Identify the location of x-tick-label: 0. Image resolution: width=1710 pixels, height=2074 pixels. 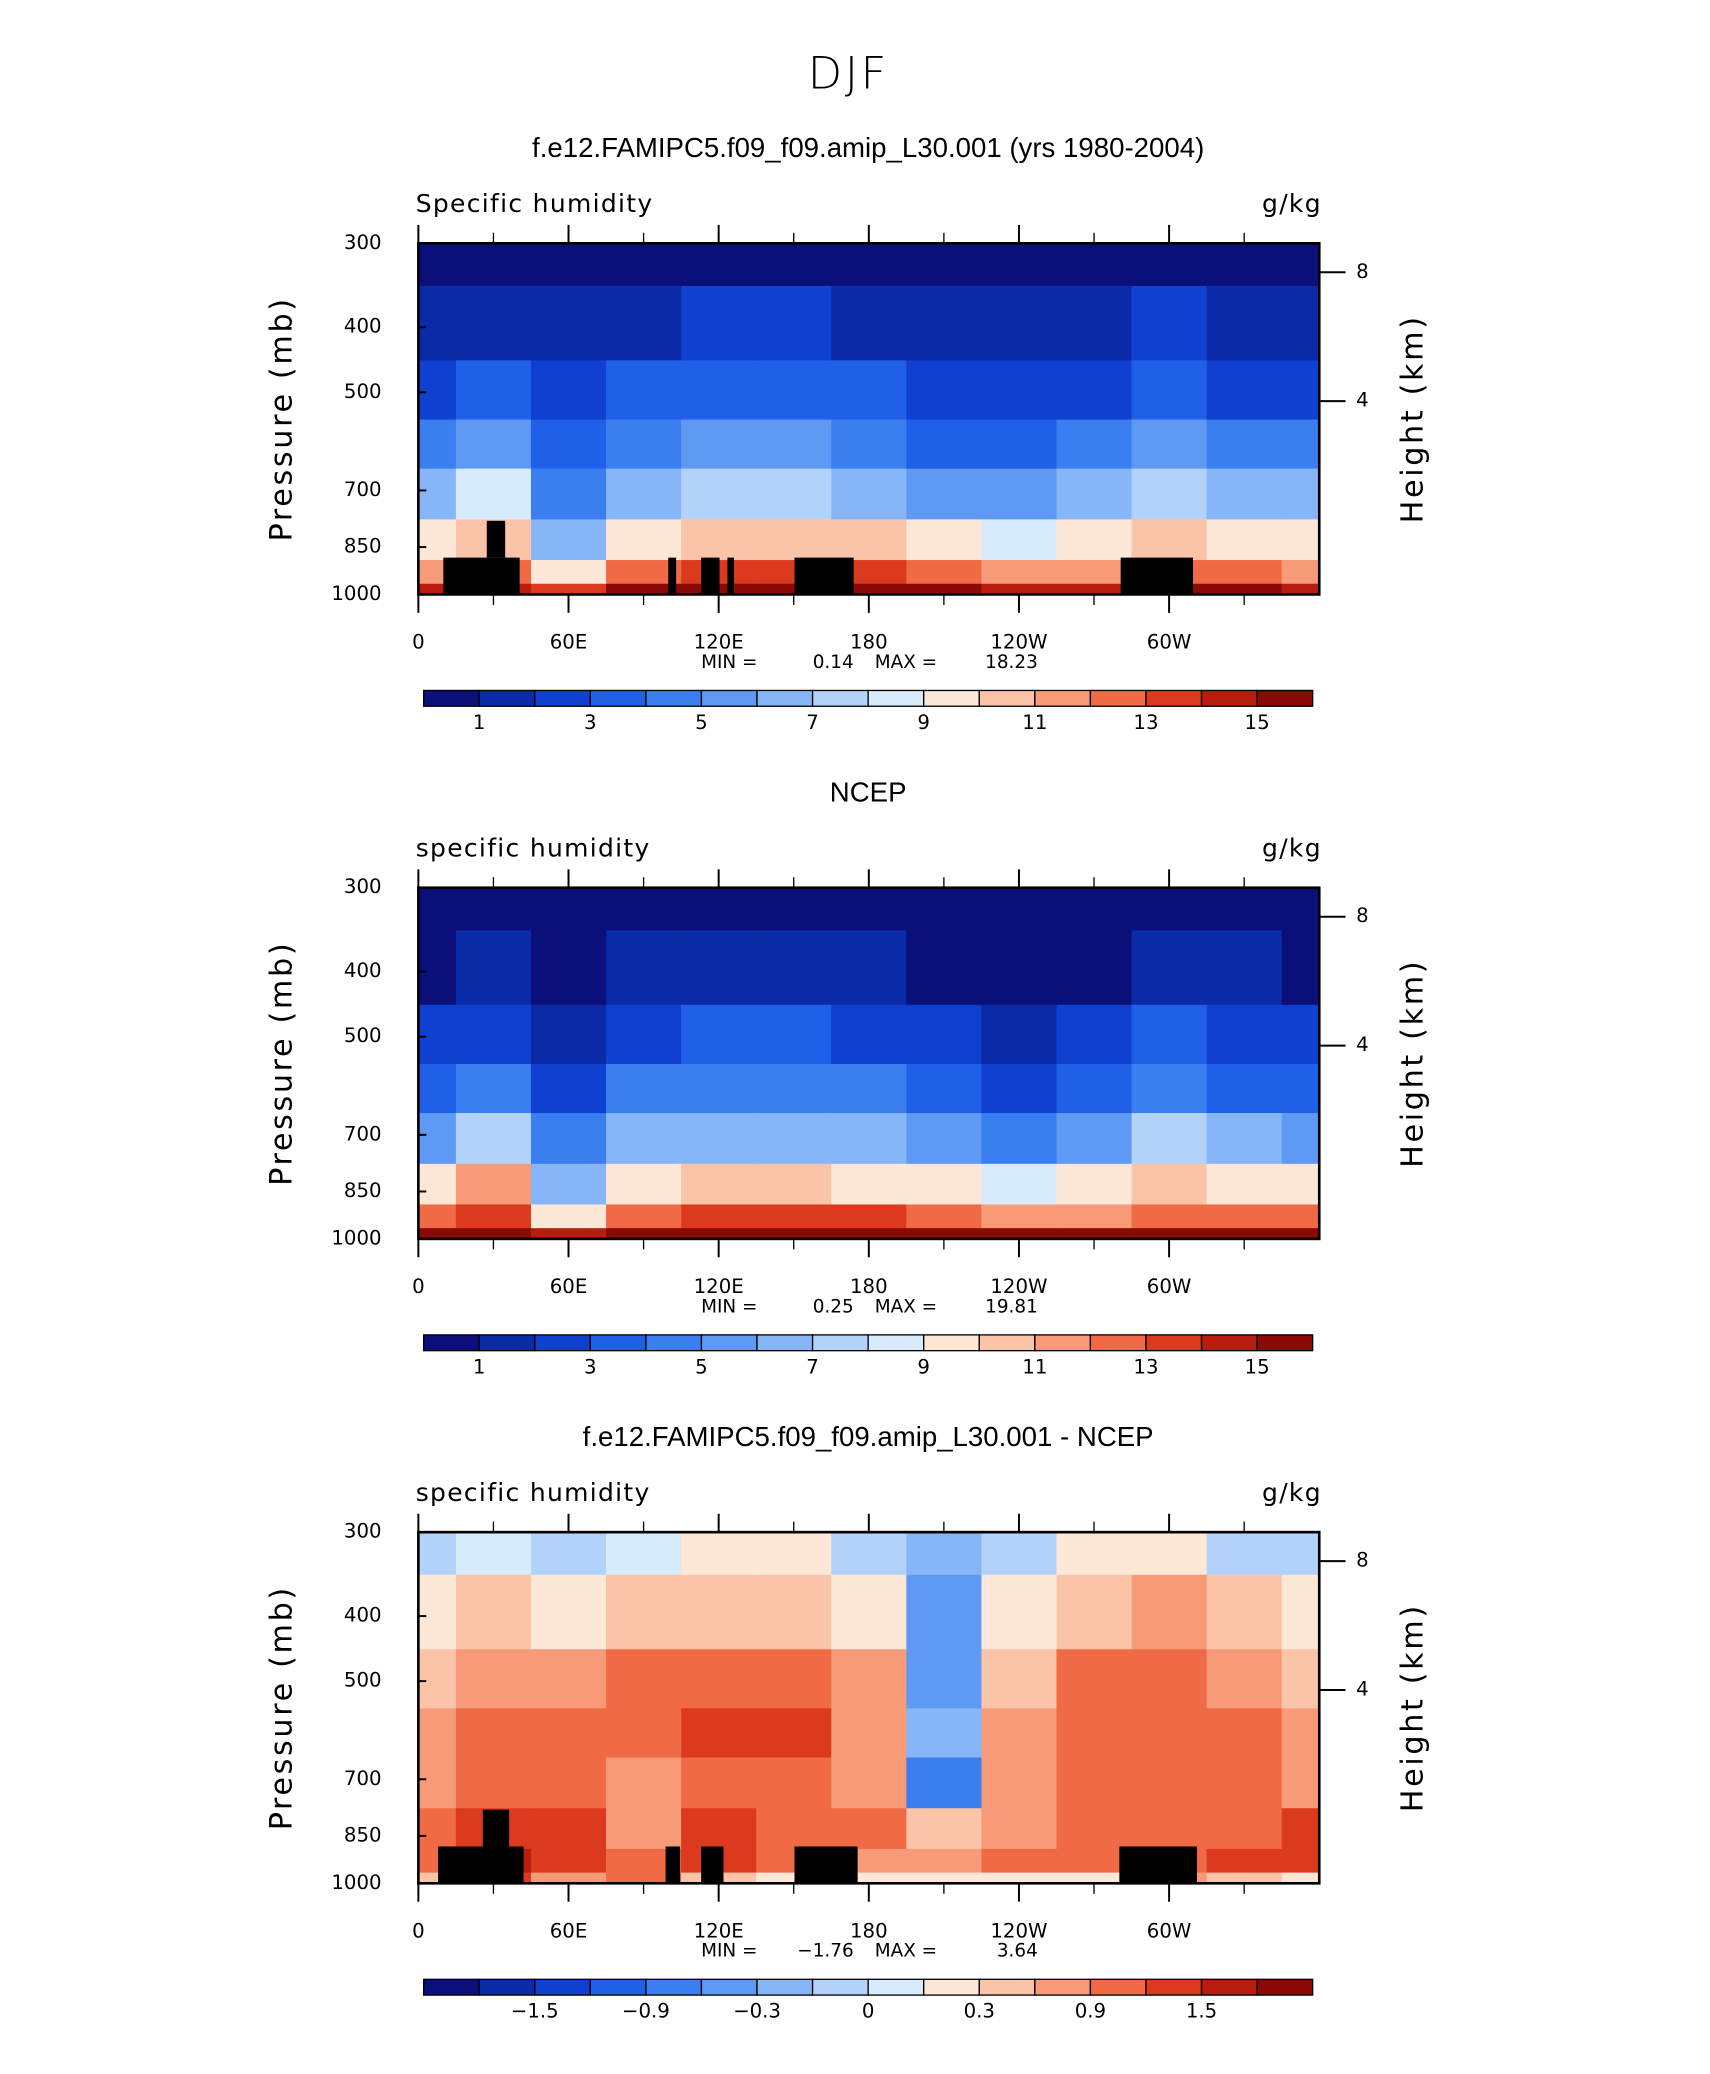
(418, 1286).